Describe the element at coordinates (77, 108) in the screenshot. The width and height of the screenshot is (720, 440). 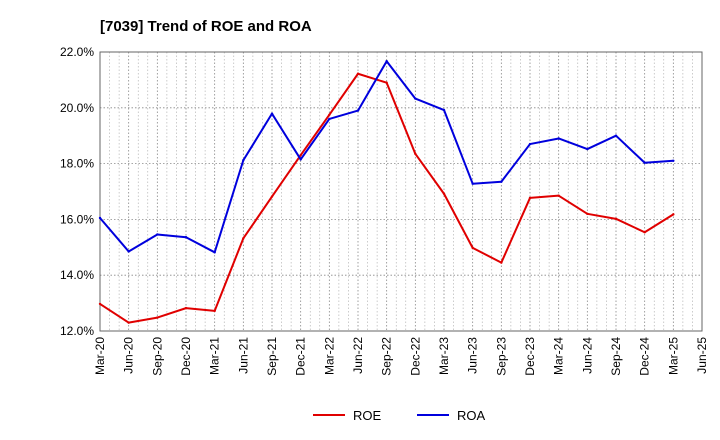
I see `y-tick-label: 20.0%` at that location.